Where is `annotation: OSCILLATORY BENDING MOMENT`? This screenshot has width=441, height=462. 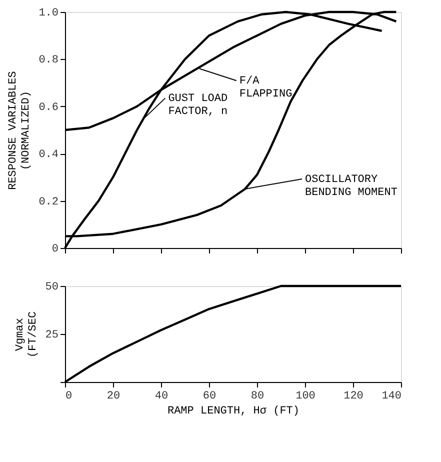
annotation: OSCILLATORY BENDING MOMENT is located at coordinates (351, 186).